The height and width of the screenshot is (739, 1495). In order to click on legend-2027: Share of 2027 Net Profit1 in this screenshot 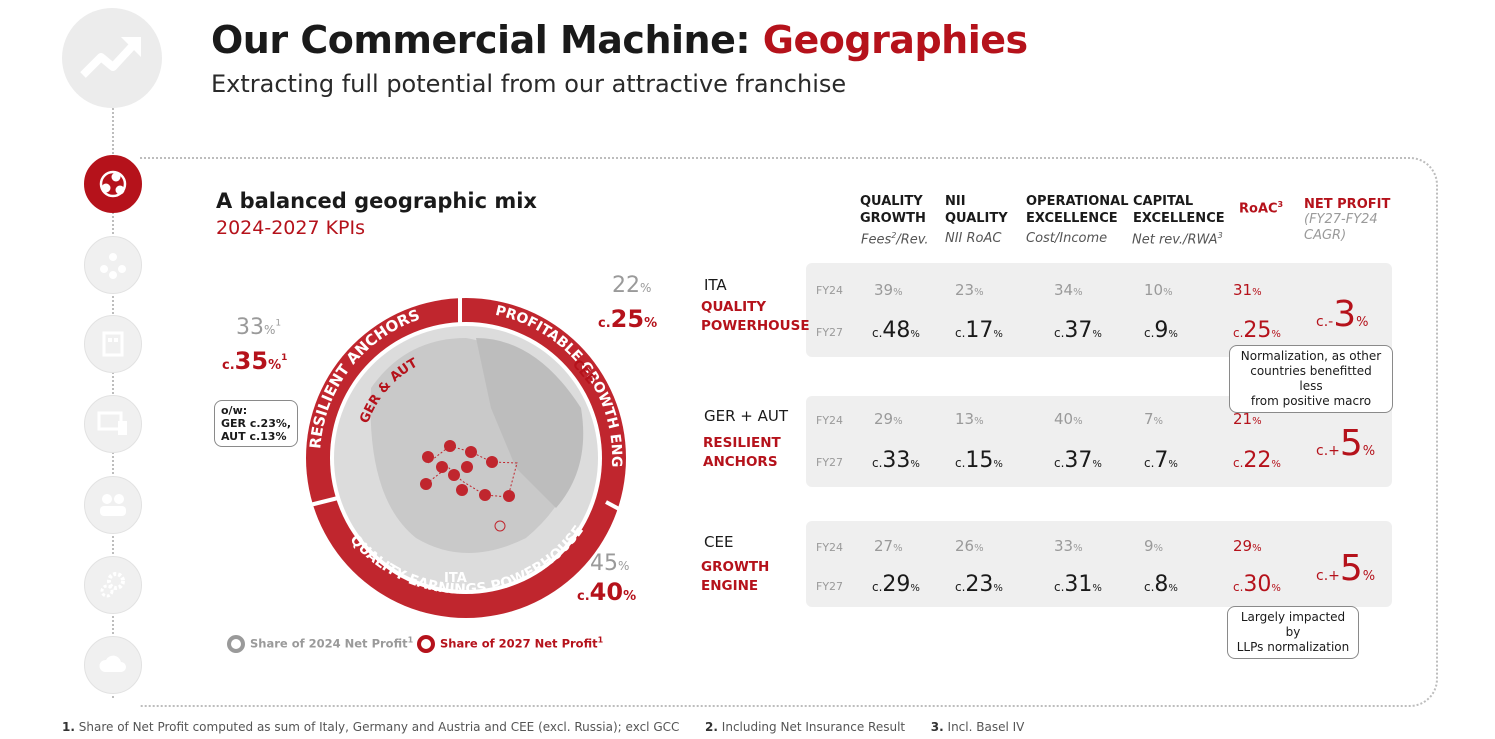, I will do `click(509, 644)`.